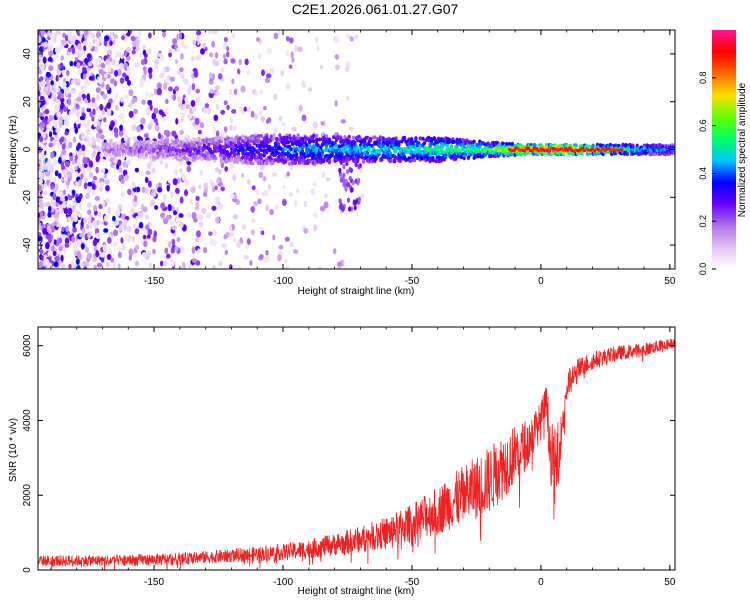 Image resolution: width=750 pixels, height=600 pixels. Describe the element at coordinates (703, 125) in the screenshot. I see `colorbar-tick-label: 0.6` at that location.